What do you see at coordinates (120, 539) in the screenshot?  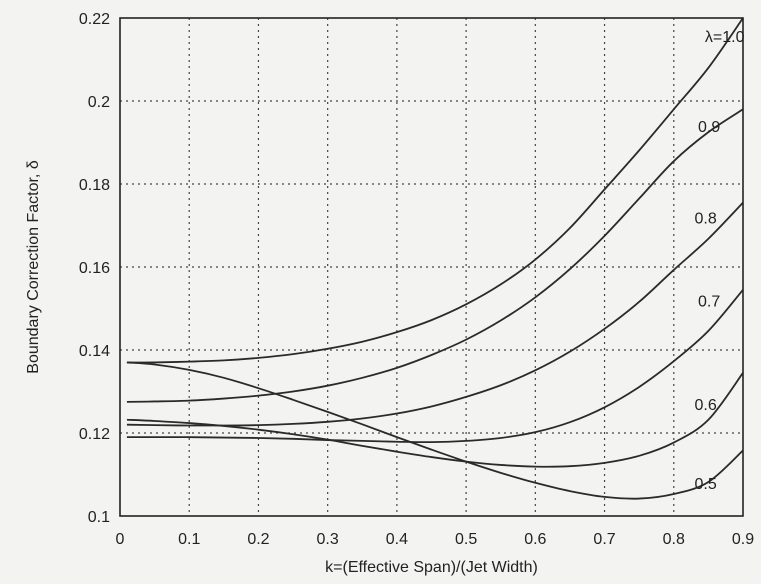 I see `x-tick-label: 0` at bounding box center [120, 539].